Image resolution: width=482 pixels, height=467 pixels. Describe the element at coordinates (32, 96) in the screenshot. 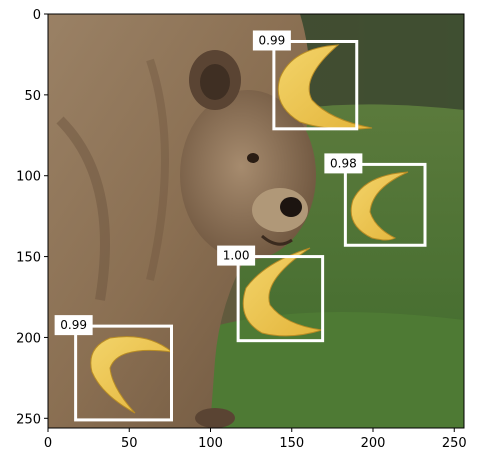

I see `y-tick-label: 50` at that location.